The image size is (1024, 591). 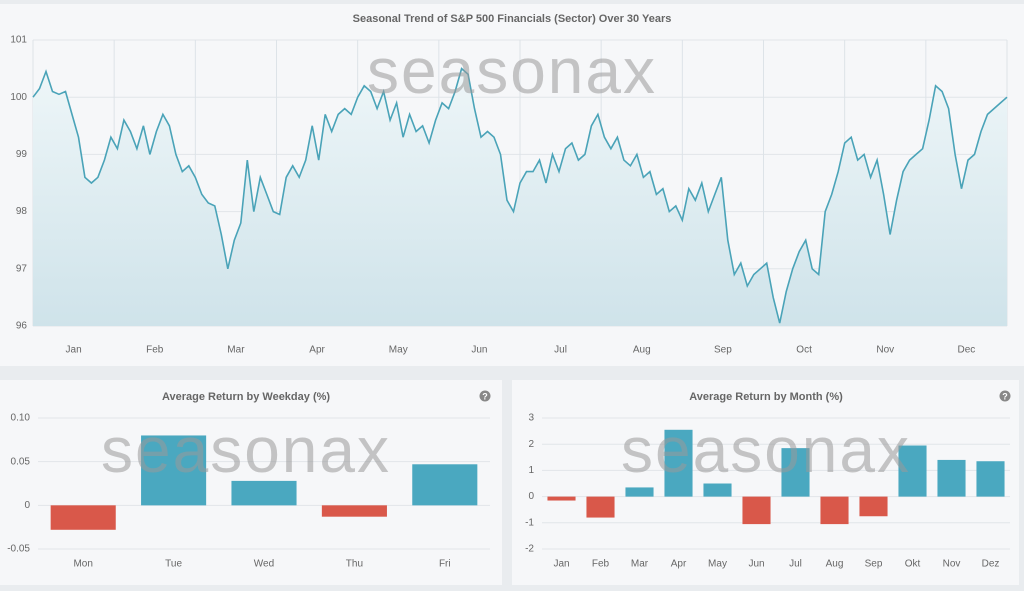 I want to click on y-tick-label: 3, so click(x=531, y=418).